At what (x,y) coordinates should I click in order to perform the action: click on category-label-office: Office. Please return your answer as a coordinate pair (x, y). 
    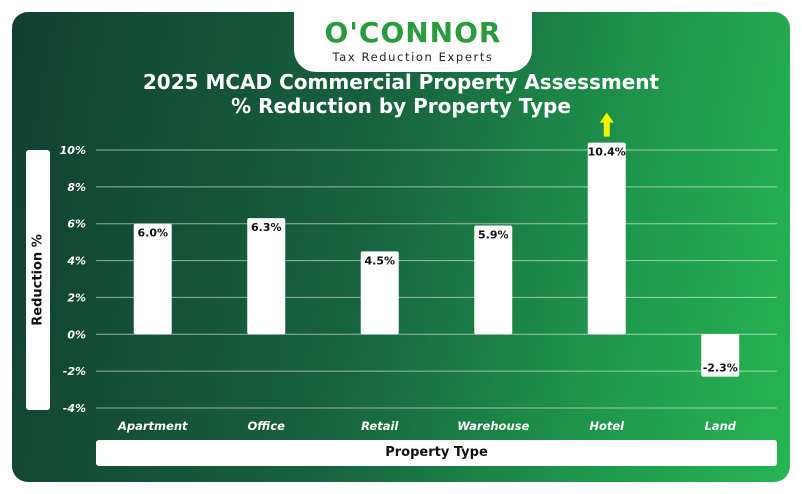
    Looking at the image, I should click on (267, 426).